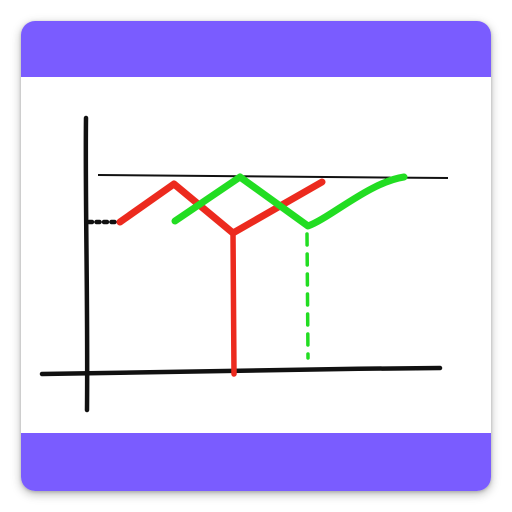 The image size is (512, 512). Describe the element at coordinates (289, 201) in the screenshot. I see `green-line` at that location.